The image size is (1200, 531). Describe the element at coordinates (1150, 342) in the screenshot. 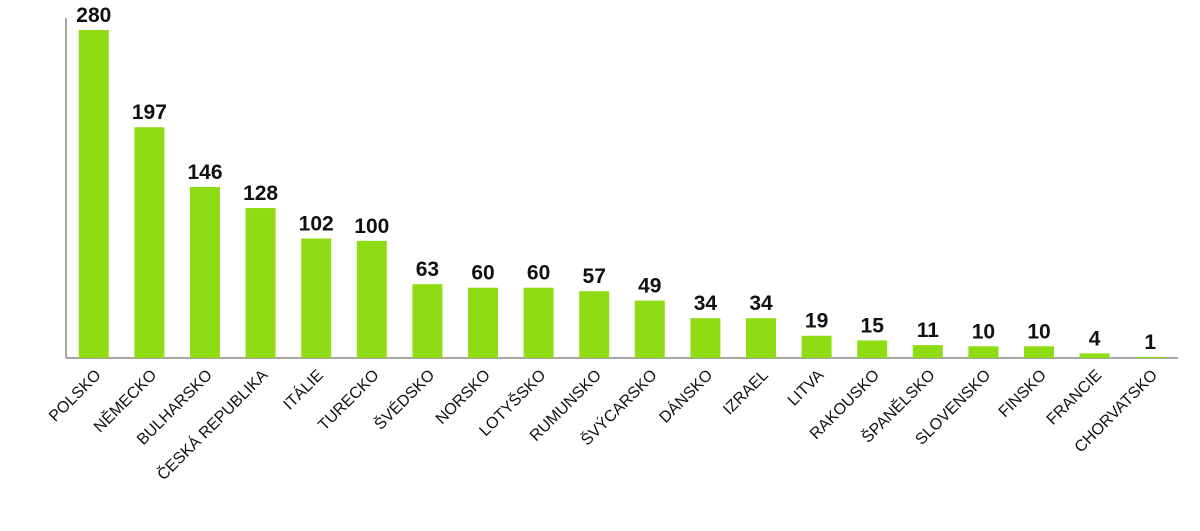

I see `value-label: 1` at that location.